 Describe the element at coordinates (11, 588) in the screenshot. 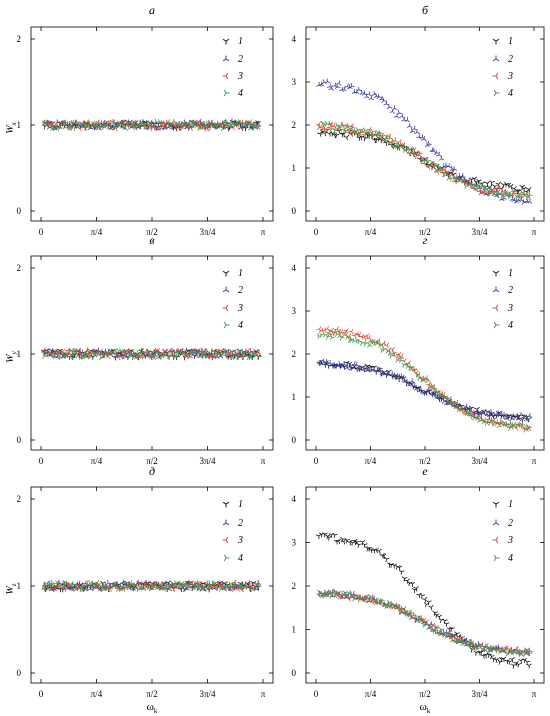

I see `y-axis-label: Wz` at that location.